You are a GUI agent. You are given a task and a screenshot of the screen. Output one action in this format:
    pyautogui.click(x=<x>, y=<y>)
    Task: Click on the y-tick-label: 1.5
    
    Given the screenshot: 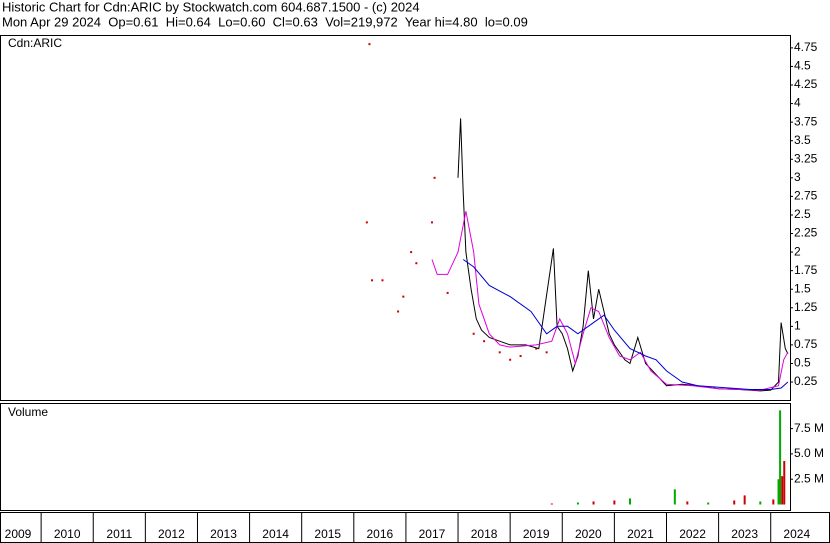 What is the action you would take?
    pyautogui.click(x=802, y=288)
    